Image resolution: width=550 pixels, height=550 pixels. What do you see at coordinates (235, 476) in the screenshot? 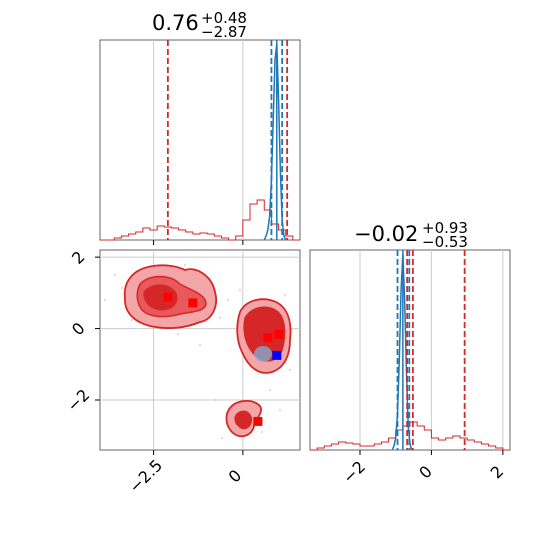
I see `p2-tick-label-x-1: 0` at bounding box center [235, 476].